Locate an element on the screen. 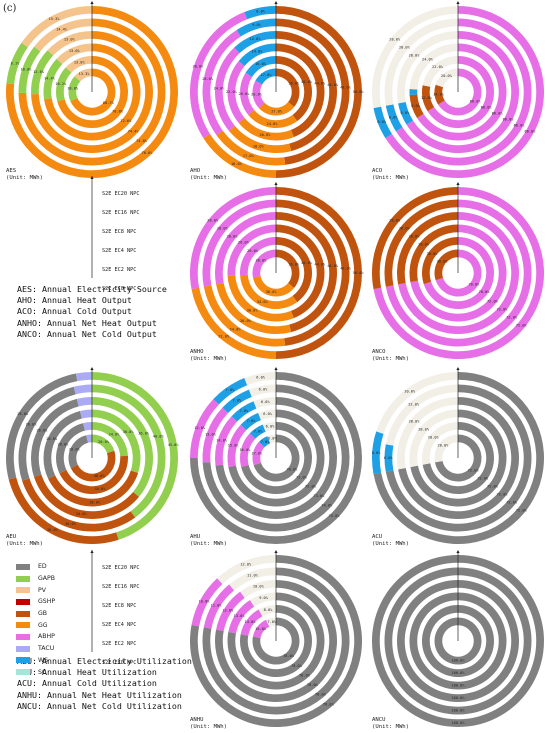 Image resolution: width=550 pixels, height=733 pixels. segment-value-label: 66.0% is located at coordinates (498, 113).